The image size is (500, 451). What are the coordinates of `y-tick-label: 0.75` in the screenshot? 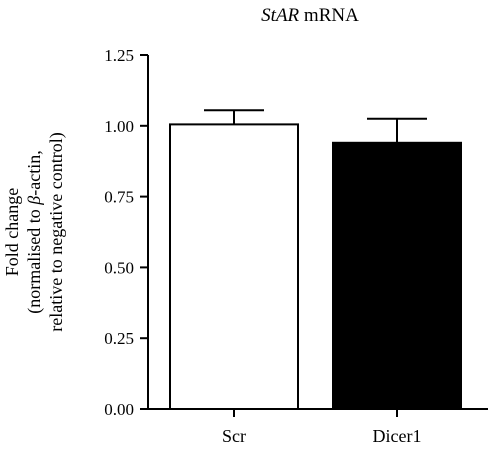 It's located at (119, 197).